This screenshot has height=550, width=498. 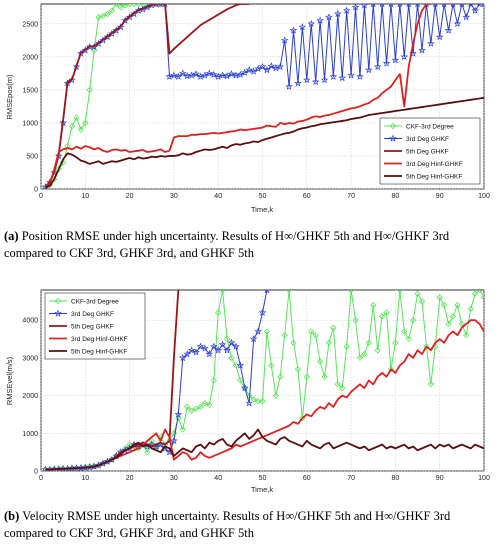 What do you see at coordinates (434, 176) in the screenshot?
I see `legend-label-hinf5: 5th Deg Hinf-GHKF` at bounding box center [434, 176].